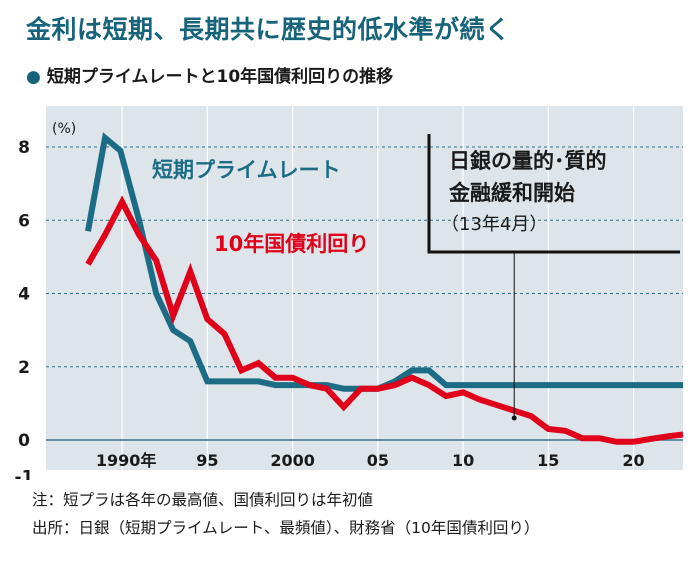 The image size is (700, 570). What do you see at coordinates (494, 224) in the screenshot?
I see `boj-annotation-line-3: （13年4月）` at bounding box center [494, 224].